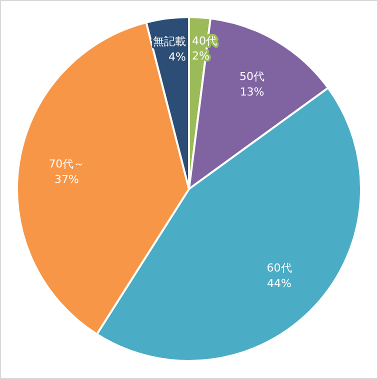 This screenshot has width=378, height=379. Describe the element at coordinates (252, 77) in the screenshot. I see `slice-label: 50代` at that location.